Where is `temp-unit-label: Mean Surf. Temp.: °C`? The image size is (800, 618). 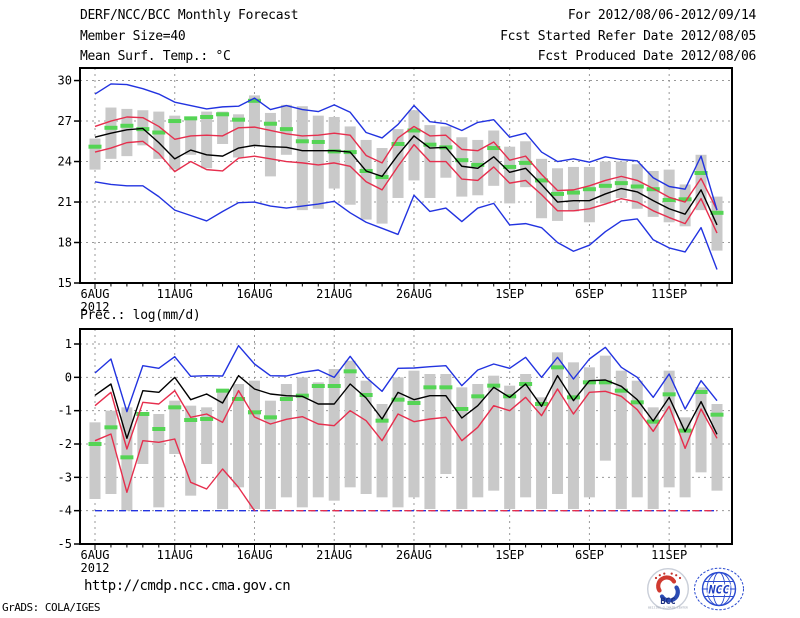
temp-unit-label: Mean Surf. Temp.: °C is located at coordinates (155, 56).